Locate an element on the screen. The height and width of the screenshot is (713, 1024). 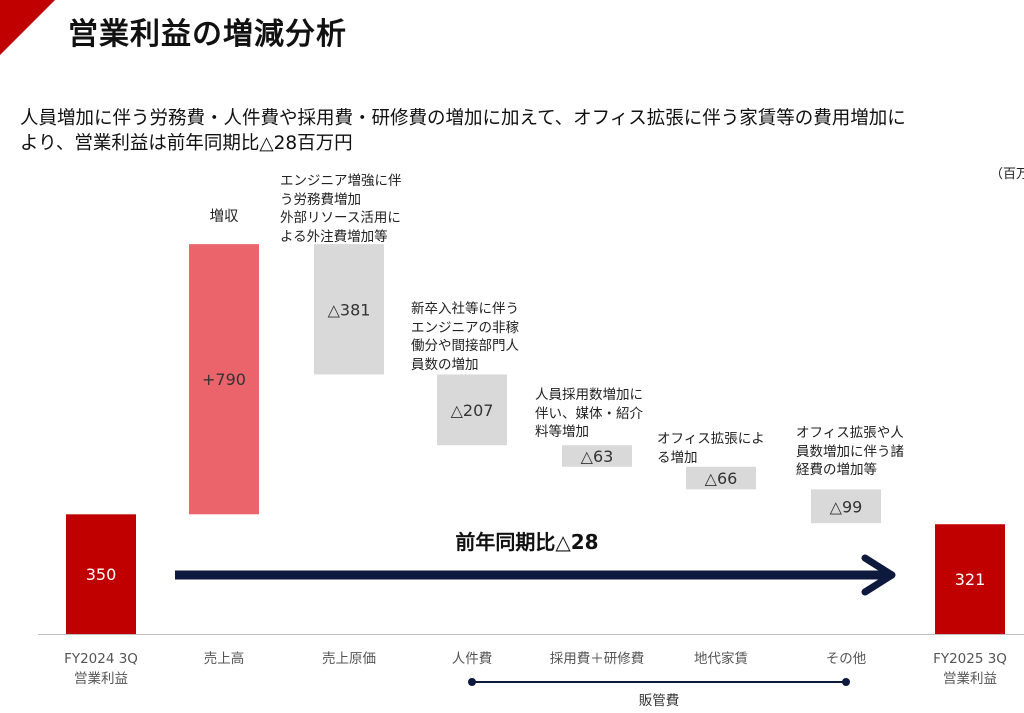
callout-note-line: る増加 is located at coordinates (677, 457).